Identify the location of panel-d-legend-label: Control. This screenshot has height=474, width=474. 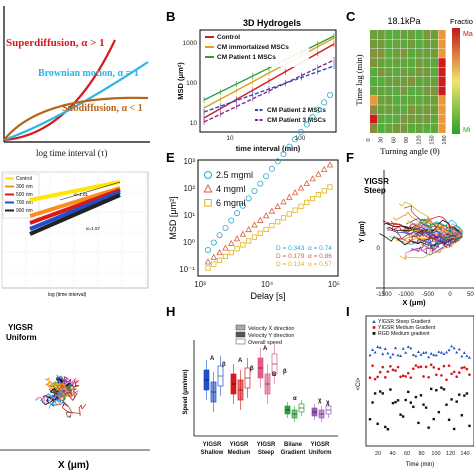
(24, 179).